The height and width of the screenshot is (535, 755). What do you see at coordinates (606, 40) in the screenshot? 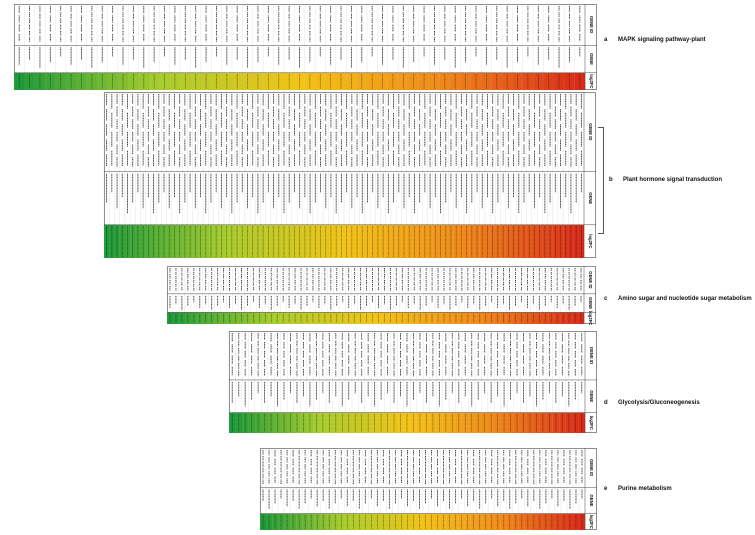
I see `panel-letter-a: a` at bounding box center [606, 40].